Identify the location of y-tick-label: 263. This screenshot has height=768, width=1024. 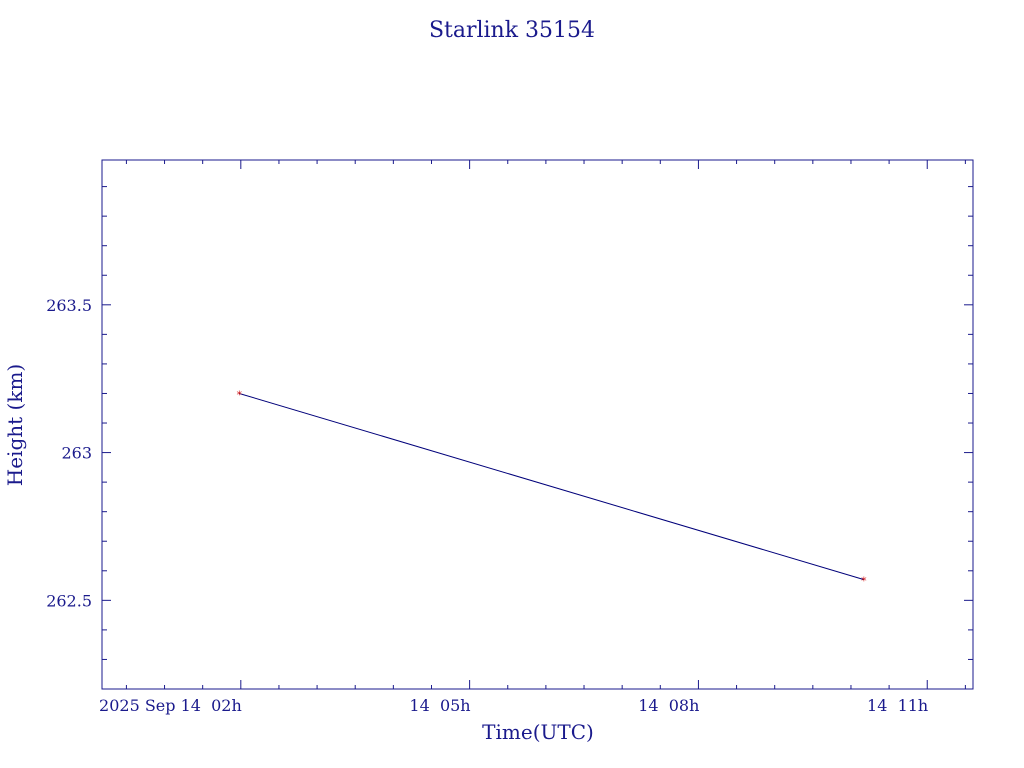
(76, 453).